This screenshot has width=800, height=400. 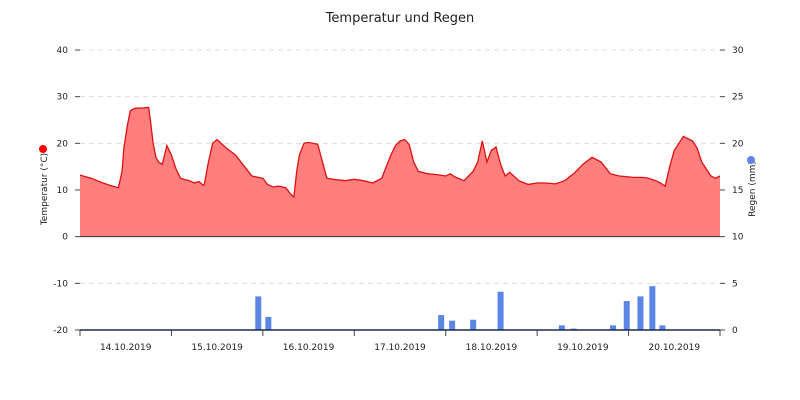 I want to click on right-axis: 0 5 10 15 20 25 30, so click(x=732, y=191).